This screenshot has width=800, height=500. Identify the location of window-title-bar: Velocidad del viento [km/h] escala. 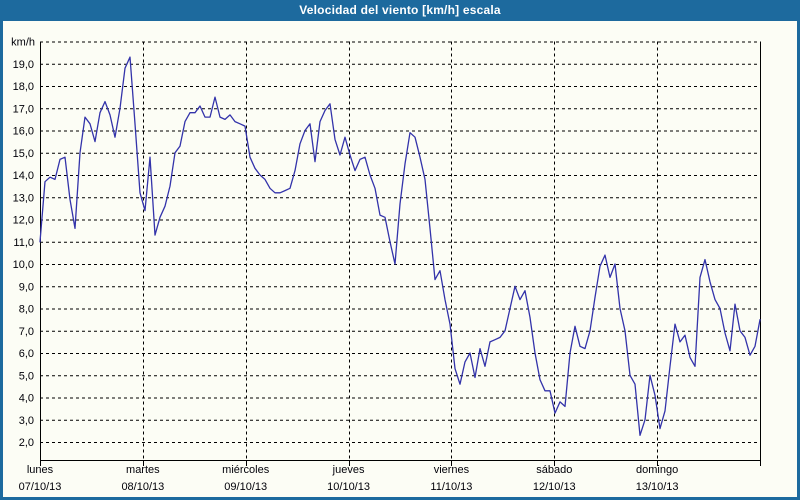
(400, 10).